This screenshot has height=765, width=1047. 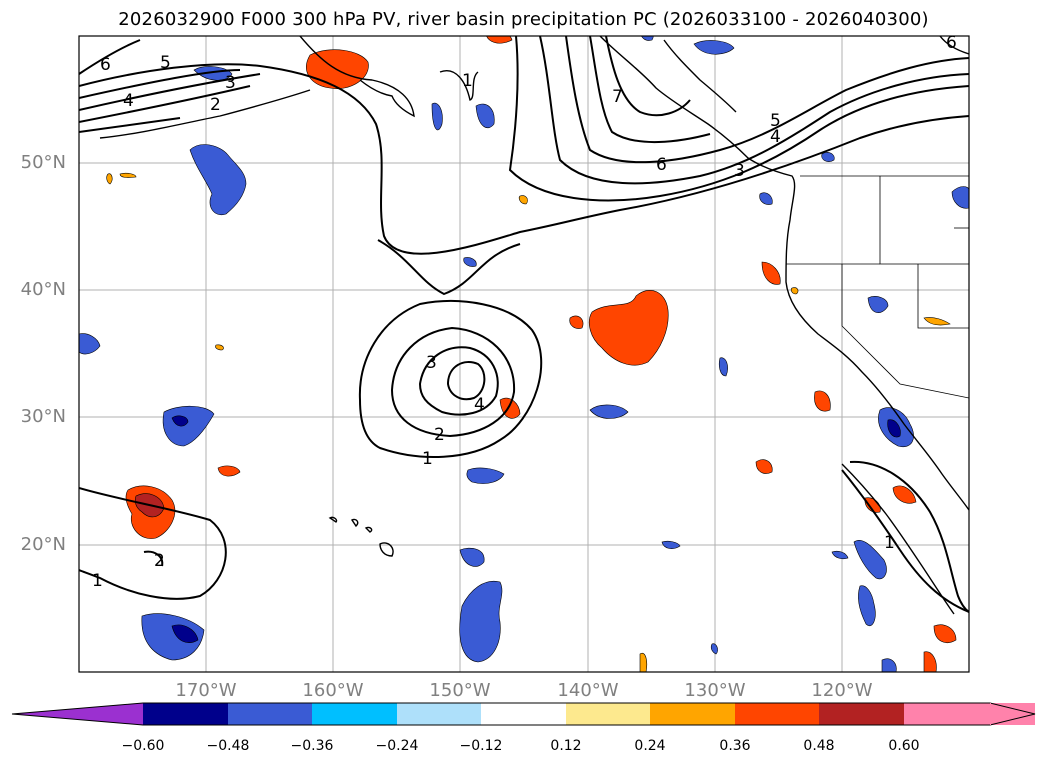 I want to click on colorbar-outline, so click(x=523, y=714).